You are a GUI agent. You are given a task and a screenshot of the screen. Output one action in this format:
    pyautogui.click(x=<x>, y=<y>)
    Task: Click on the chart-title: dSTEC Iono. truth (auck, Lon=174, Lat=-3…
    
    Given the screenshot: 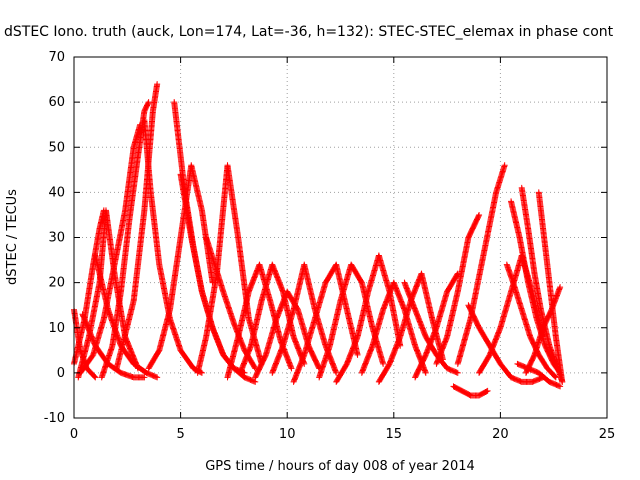 What is the action you would take?
    pyautogui.click(x=309, y=32)
    